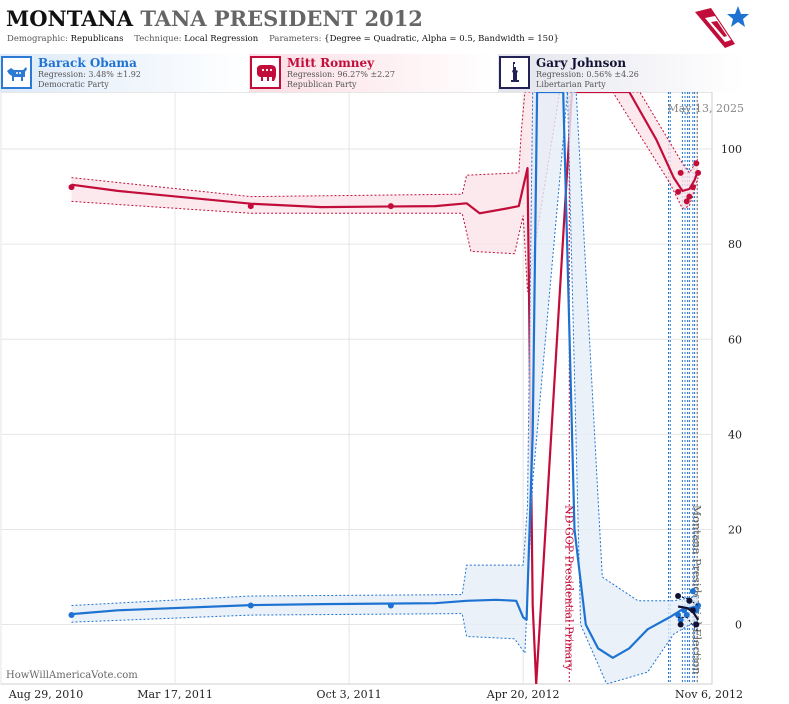 This screenshot has width=789, height=704. I want to click on y-tick-label: 100, so click(731, 149).